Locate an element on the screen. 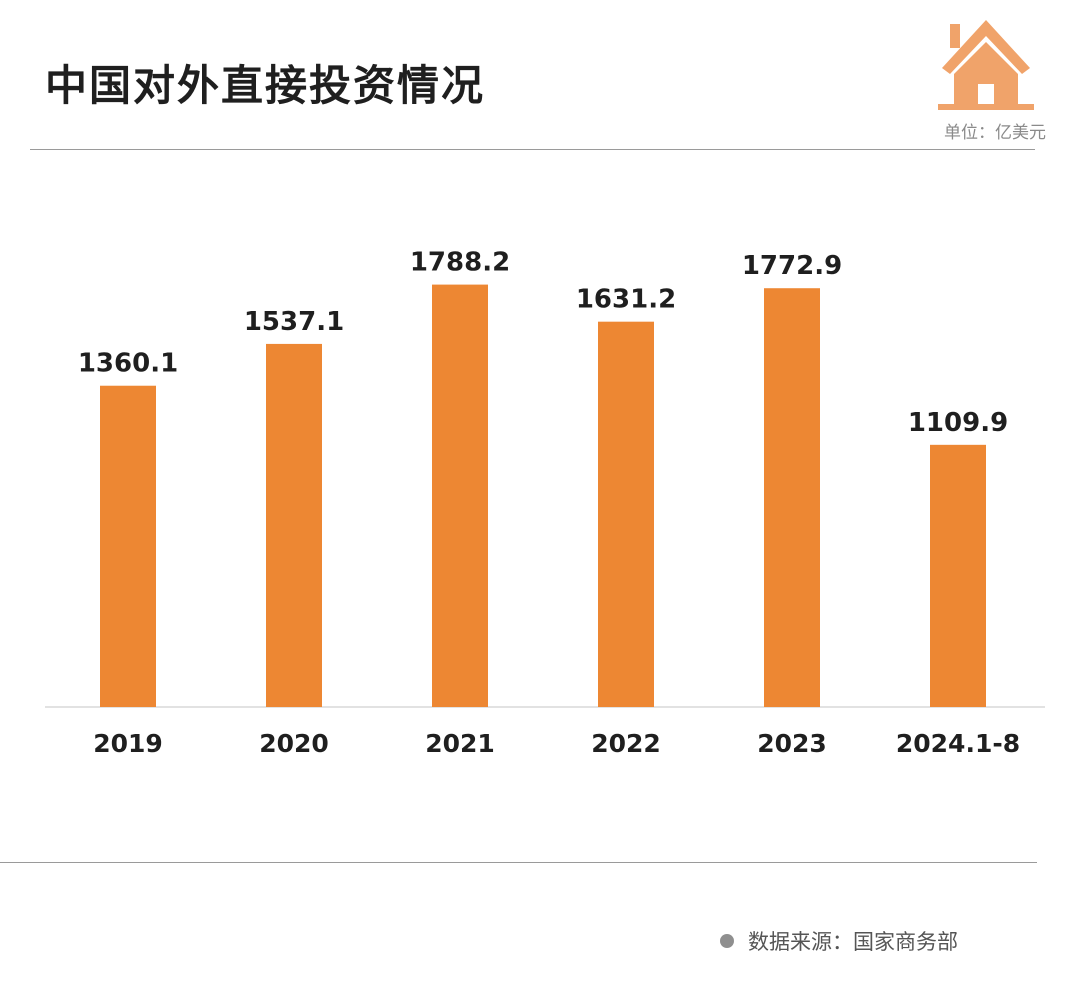 The height and width of the screenshot is (1005, 1080). house-logo-icon is located at coordinates (986, 65).